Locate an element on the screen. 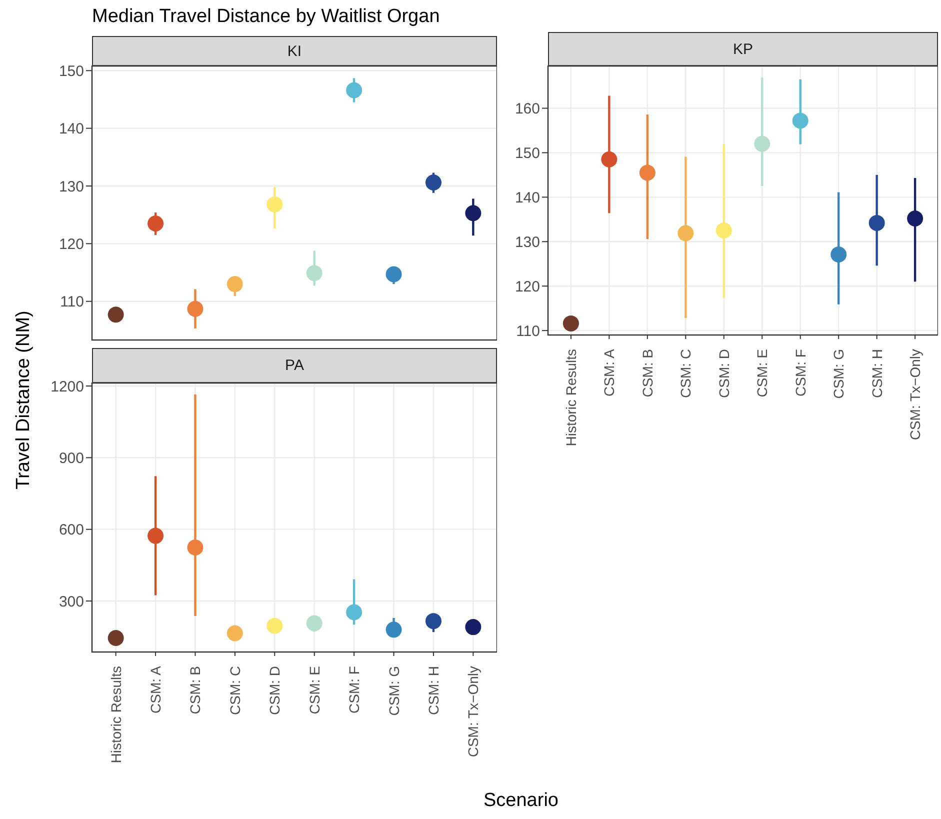 The width and height of the screenshot is (941, 819). y-tick-label: 160 is located at coordinates (527, 109).